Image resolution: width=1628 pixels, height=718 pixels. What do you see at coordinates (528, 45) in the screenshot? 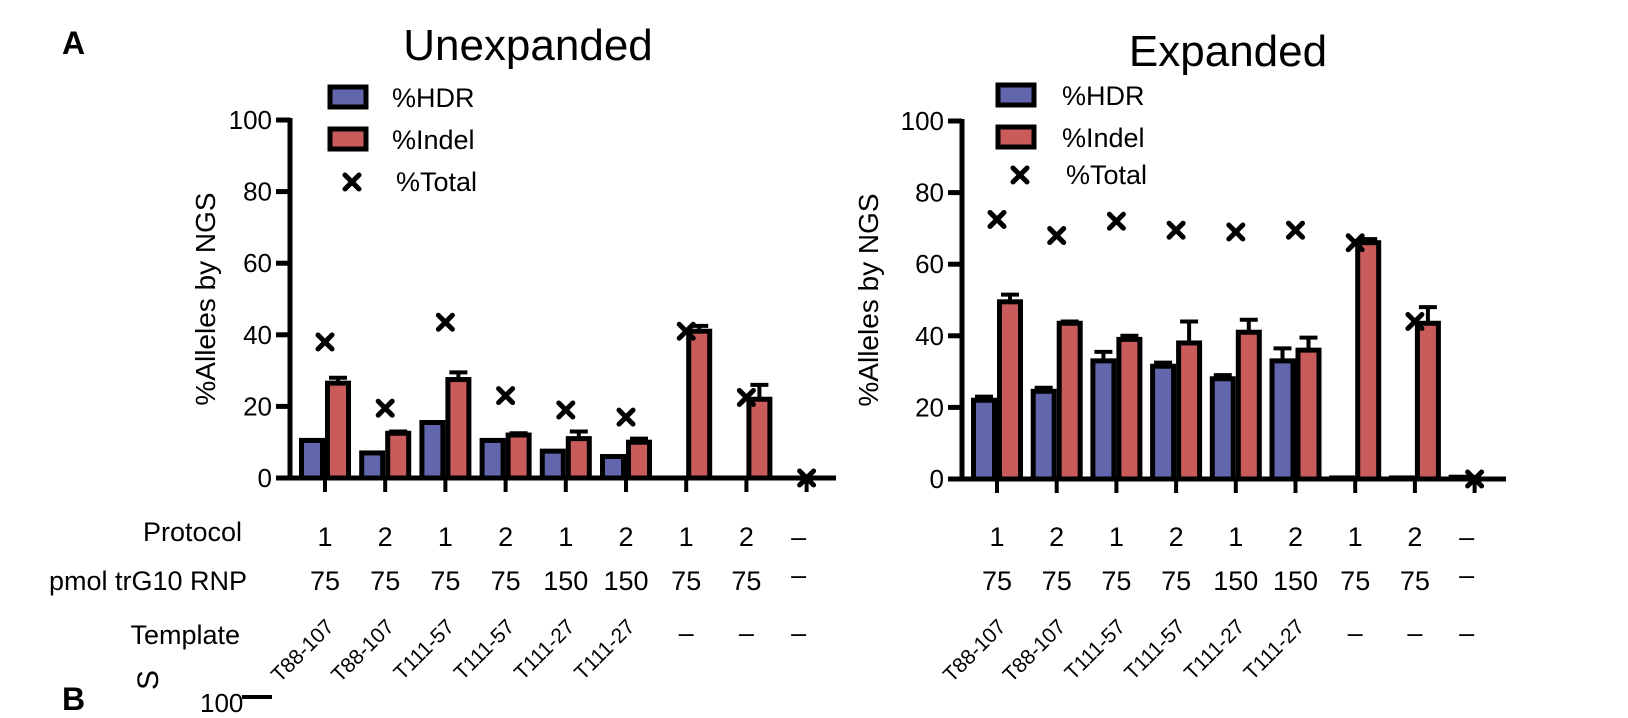
I see `chart-title: Unexpanded` at bounding box center [528, 45].